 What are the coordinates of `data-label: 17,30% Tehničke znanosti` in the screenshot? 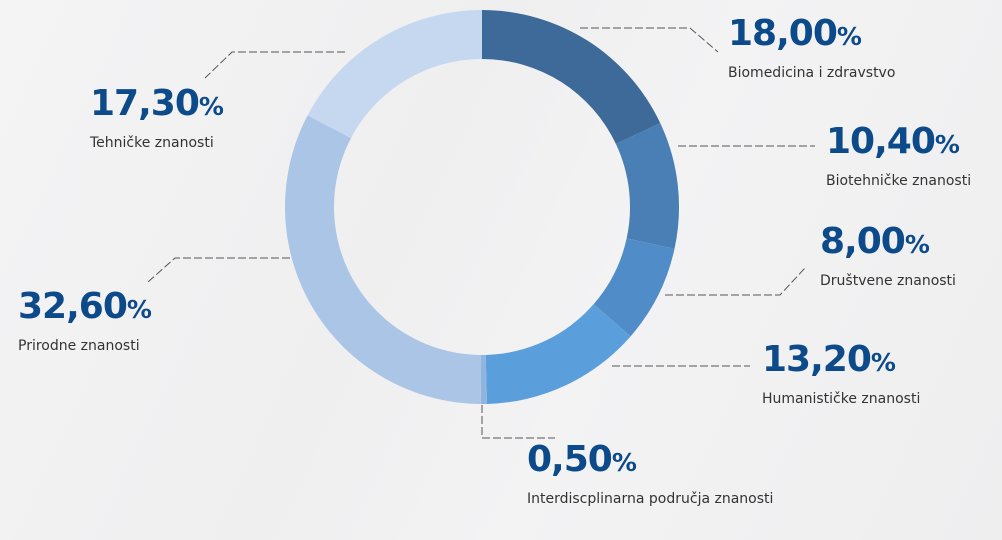 It's located at (215, 119).